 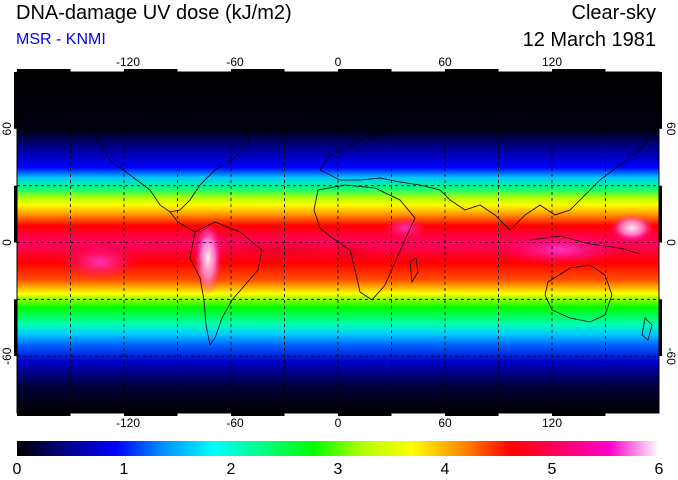 What do you see at coordinates (578, 293) in the screenshot?
I see `australia-coast` at bounding box center [578, 293].